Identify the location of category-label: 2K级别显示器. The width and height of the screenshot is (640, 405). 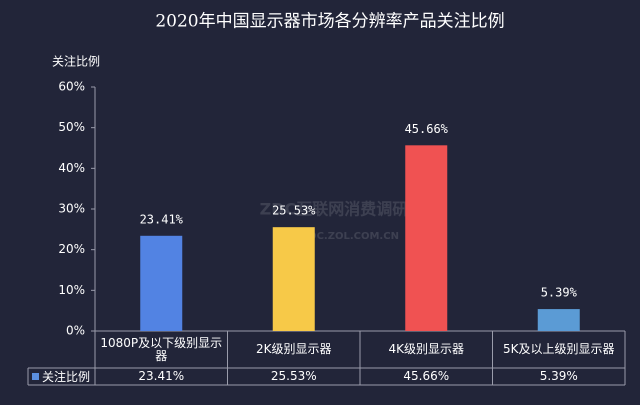
(293, 349).